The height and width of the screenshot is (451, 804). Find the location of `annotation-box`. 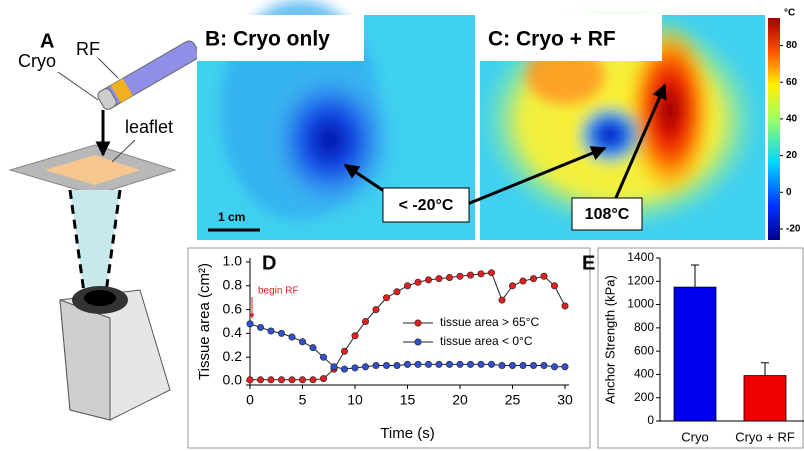

annotation-box is located at coordinates (607, 214).